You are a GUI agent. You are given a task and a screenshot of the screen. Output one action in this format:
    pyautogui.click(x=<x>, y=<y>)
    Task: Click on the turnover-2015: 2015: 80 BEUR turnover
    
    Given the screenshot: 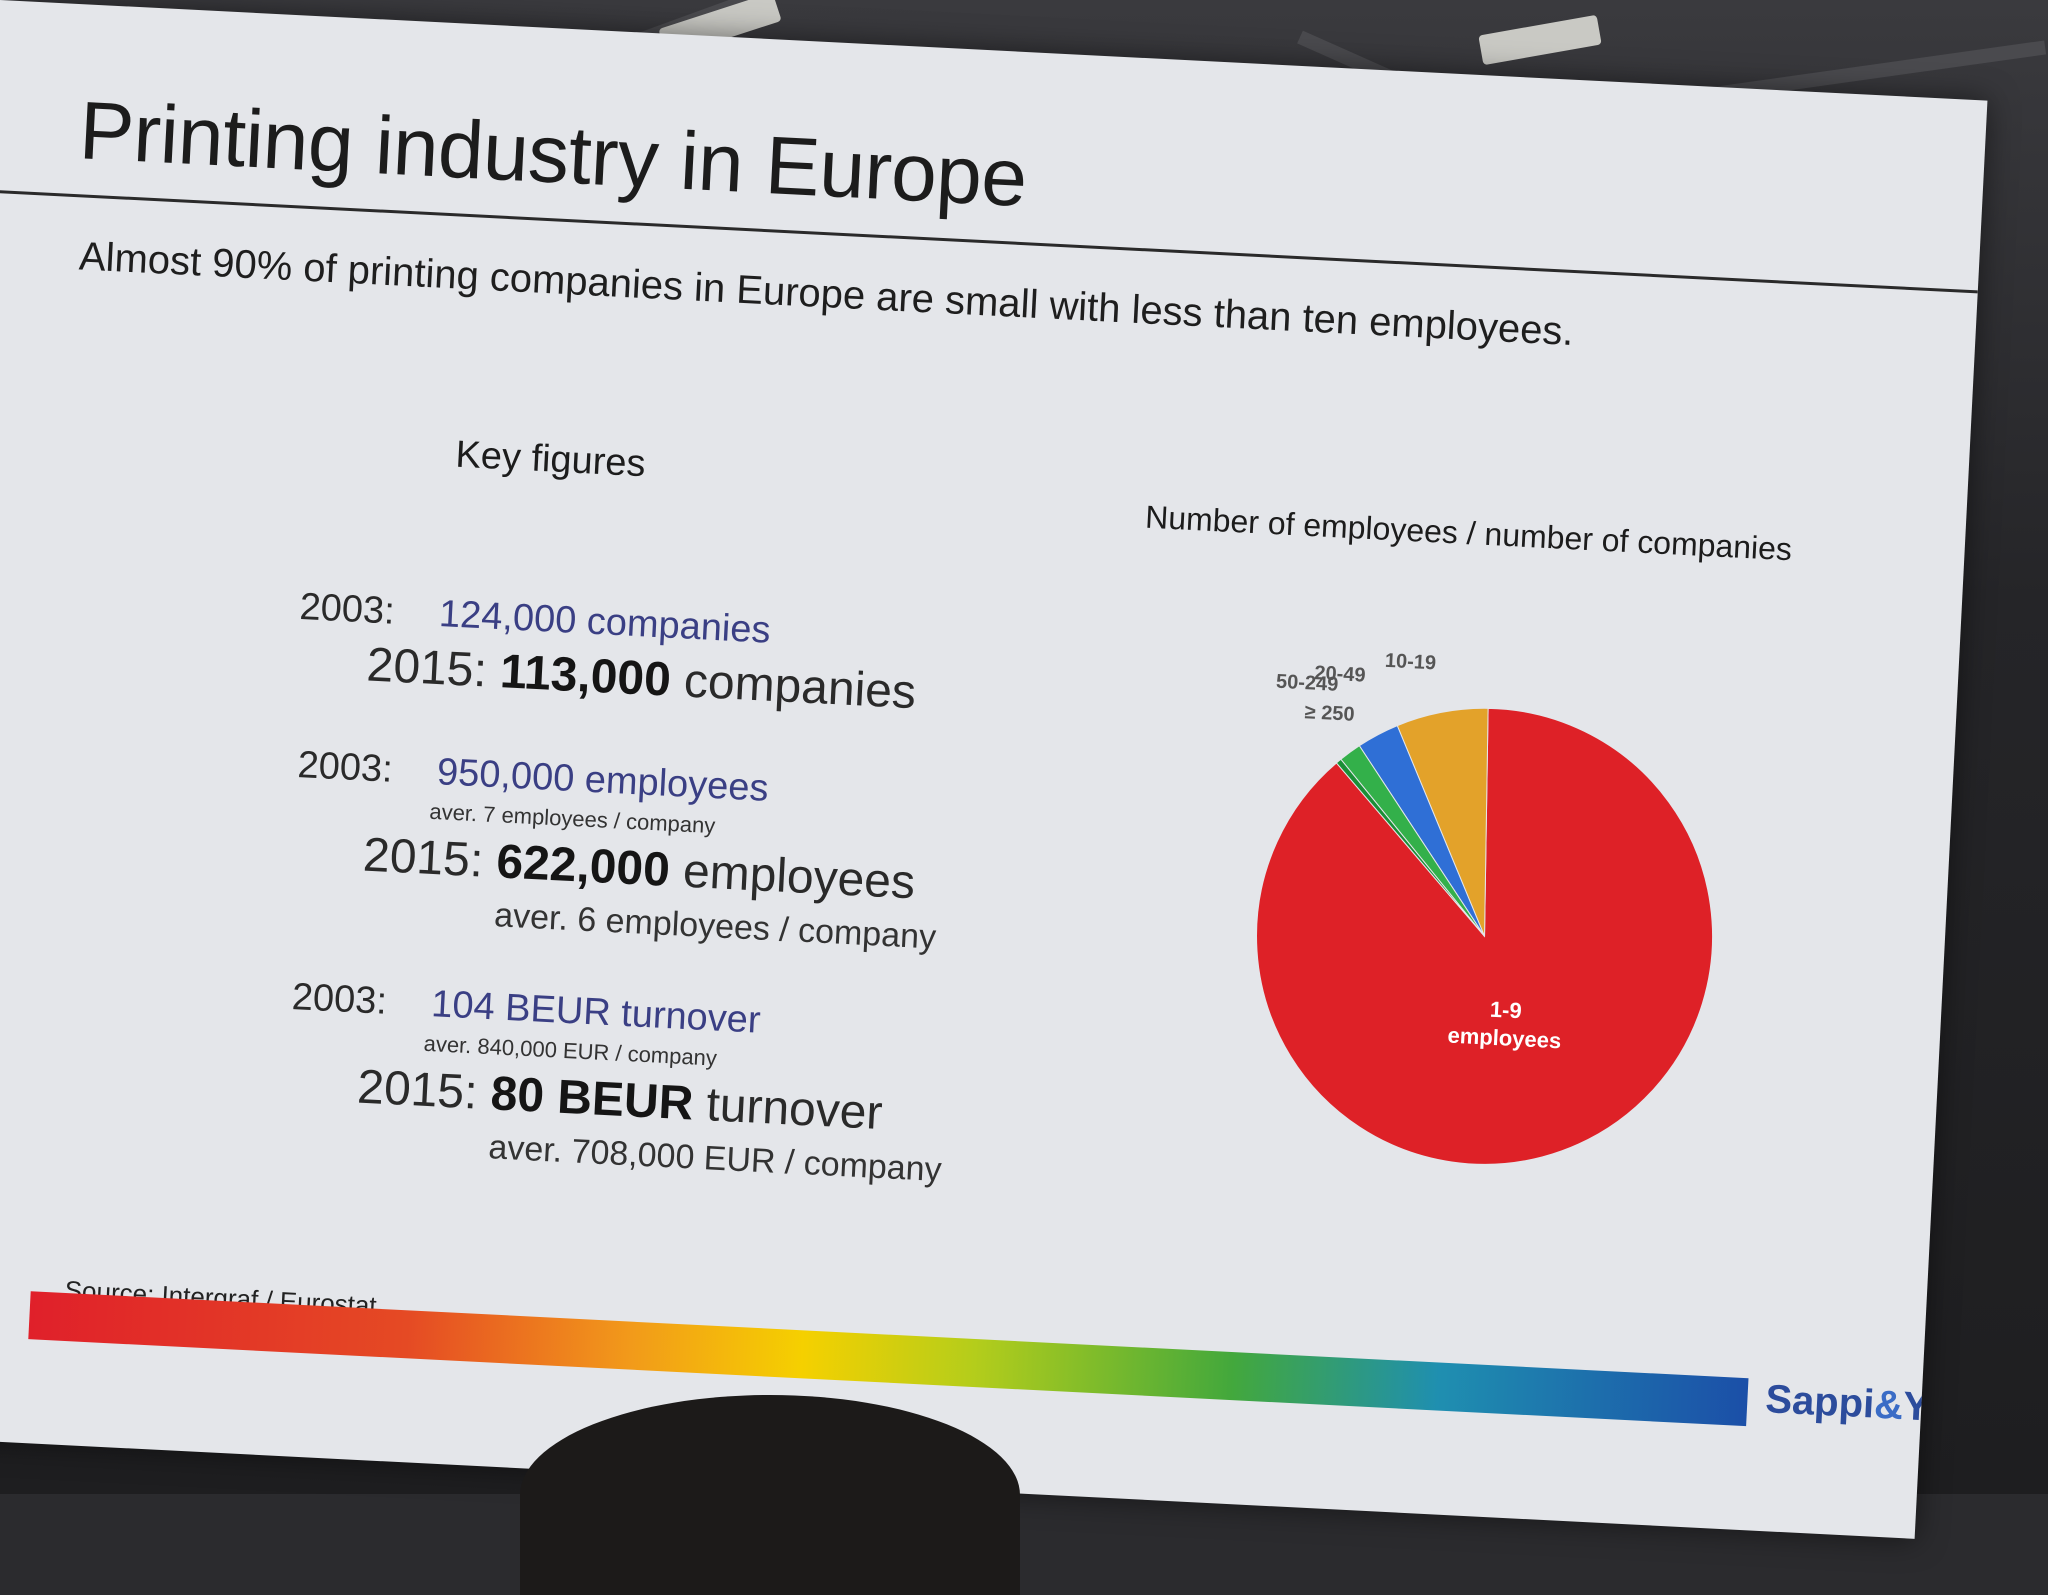 What is the action you would take?
    pyautogui.click(x=620, y=1101)
    